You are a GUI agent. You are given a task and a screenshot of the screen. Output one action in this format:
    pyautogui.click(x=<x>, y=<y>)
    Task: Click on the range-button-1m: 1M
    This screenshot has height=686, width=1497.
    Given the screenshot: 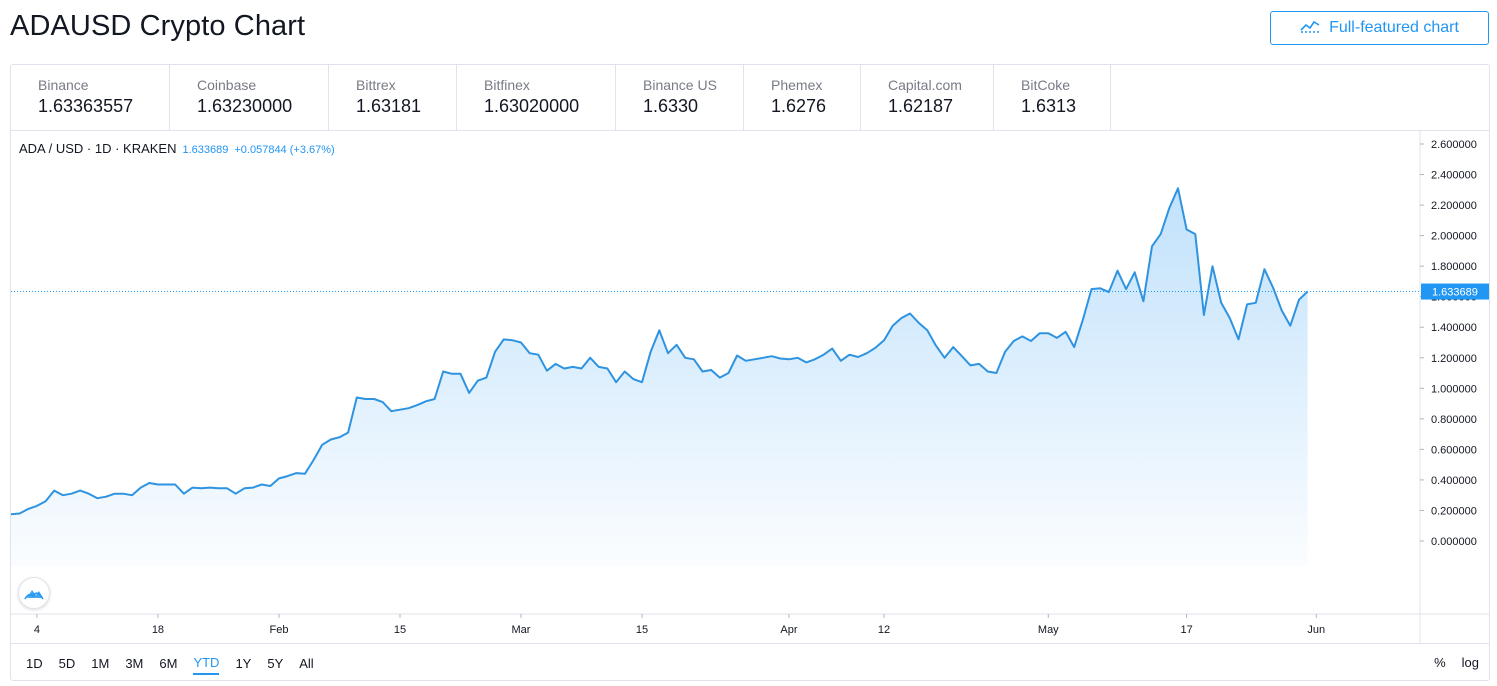 What is the action you would take?
    pyautogui.click(x=100, y=663)
    